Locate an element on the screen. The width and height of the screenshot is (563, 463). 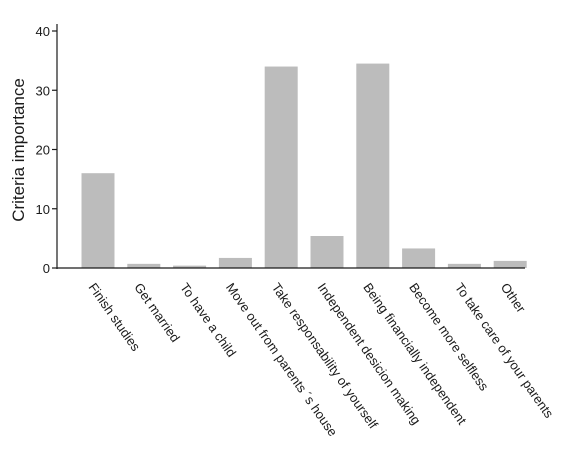
x-tick-label: Other is located at coordinates (513, 298).